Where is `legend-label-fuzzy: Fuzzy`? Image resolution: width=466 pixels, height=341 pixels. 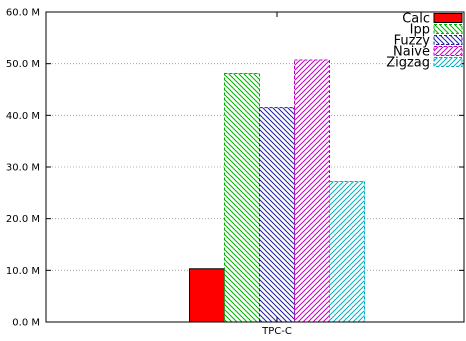
legend-label-fuzzy: Fuzzy is located at coordinates (412, 41).